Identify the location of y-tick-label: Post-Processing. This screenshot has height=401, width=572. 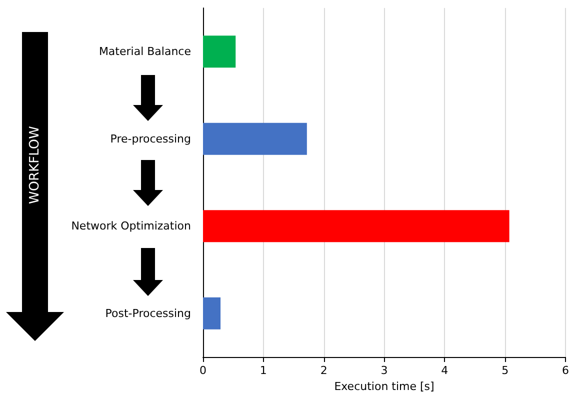
(148, 313).